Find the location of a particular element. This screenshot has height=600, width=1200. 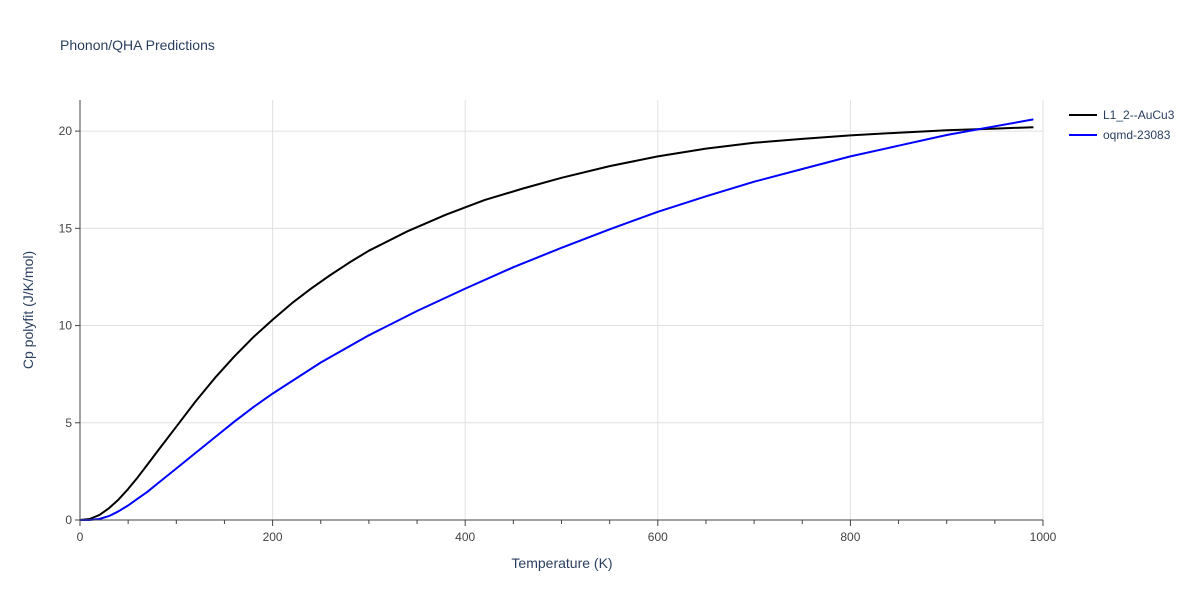

legend-item: L1_2--AuCu3 is located at coordinates (1122, 115).